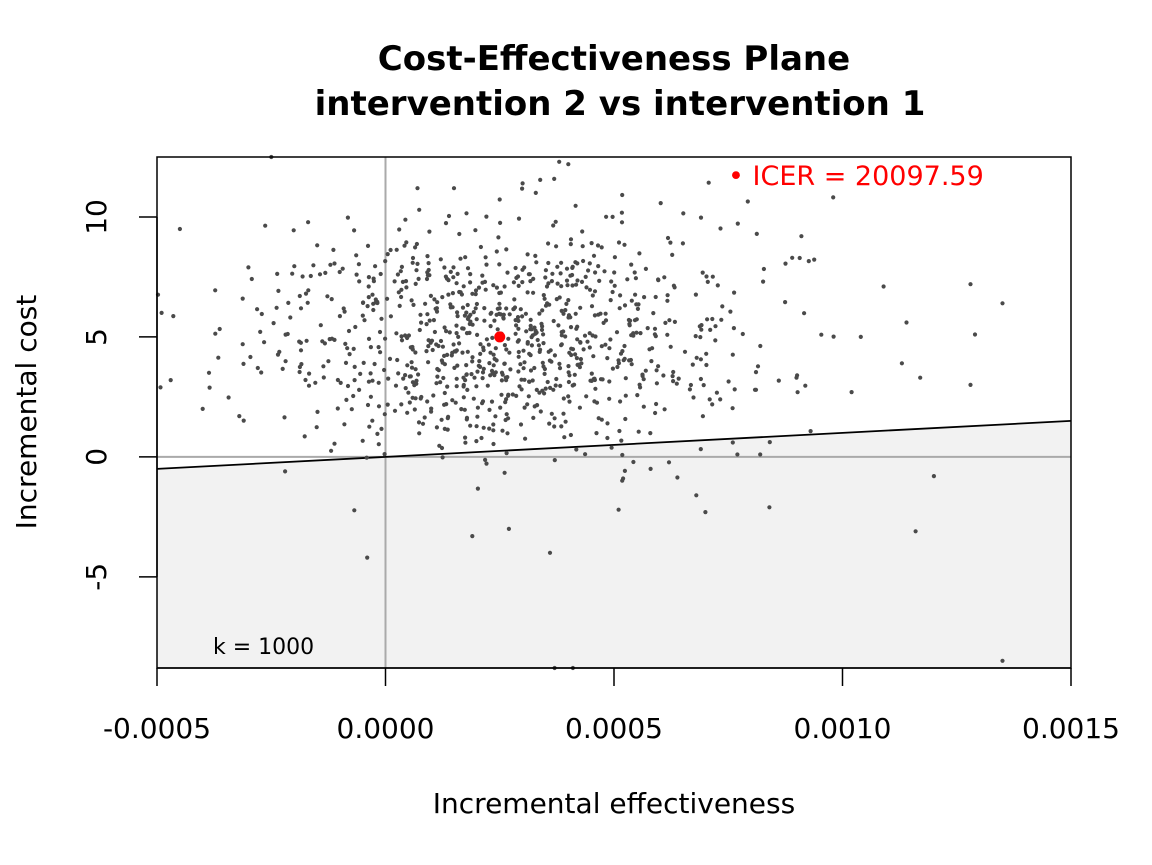 The image size is (1152, 865). Describe the element at coordinates (26, 412) in the screenshot. I see `y-axis-label: Incremental cost` at that location.